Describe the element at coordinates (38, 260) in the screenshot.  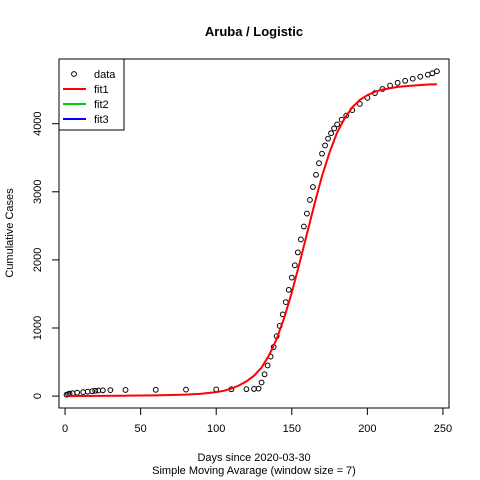
I see `y-tick-label: 2000` at that location.